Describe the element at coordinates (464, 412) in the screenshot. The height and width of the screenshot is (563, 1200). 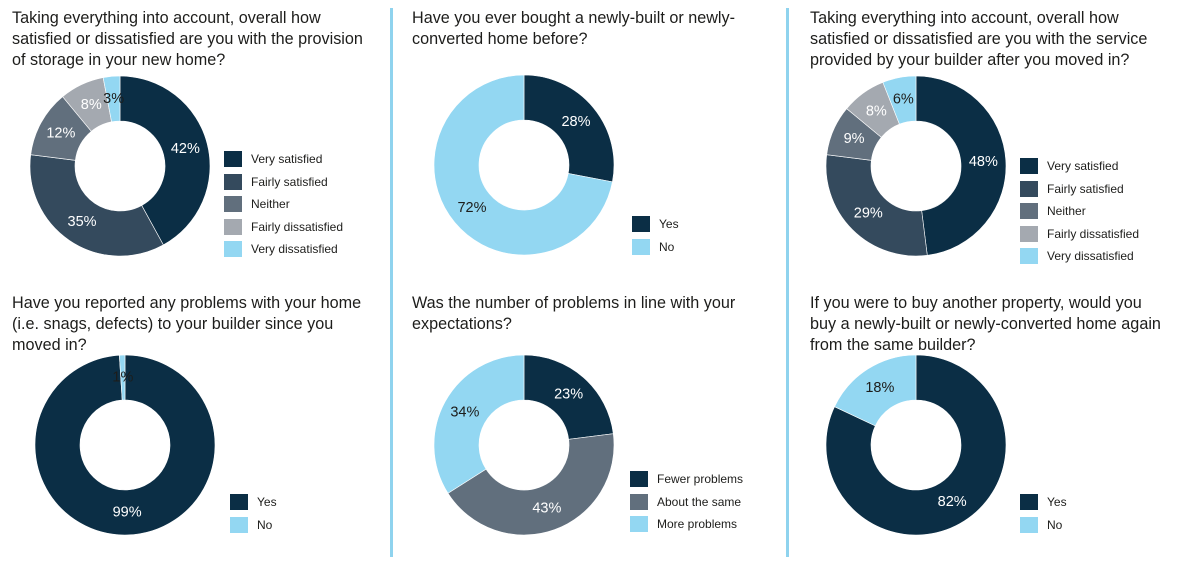
I see `slice-label-more-problems: 34%` at that location.